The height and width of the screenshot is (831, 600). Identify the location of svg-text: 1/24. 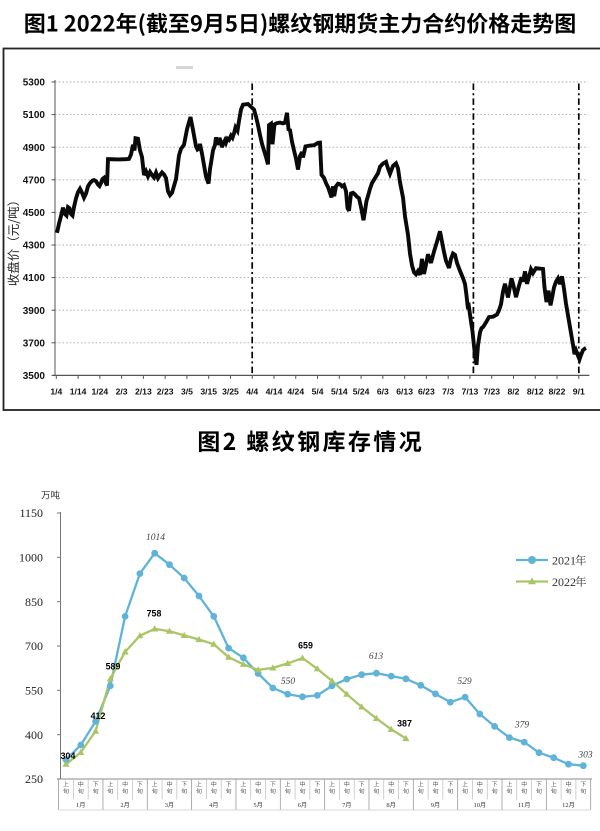
(99, 392).